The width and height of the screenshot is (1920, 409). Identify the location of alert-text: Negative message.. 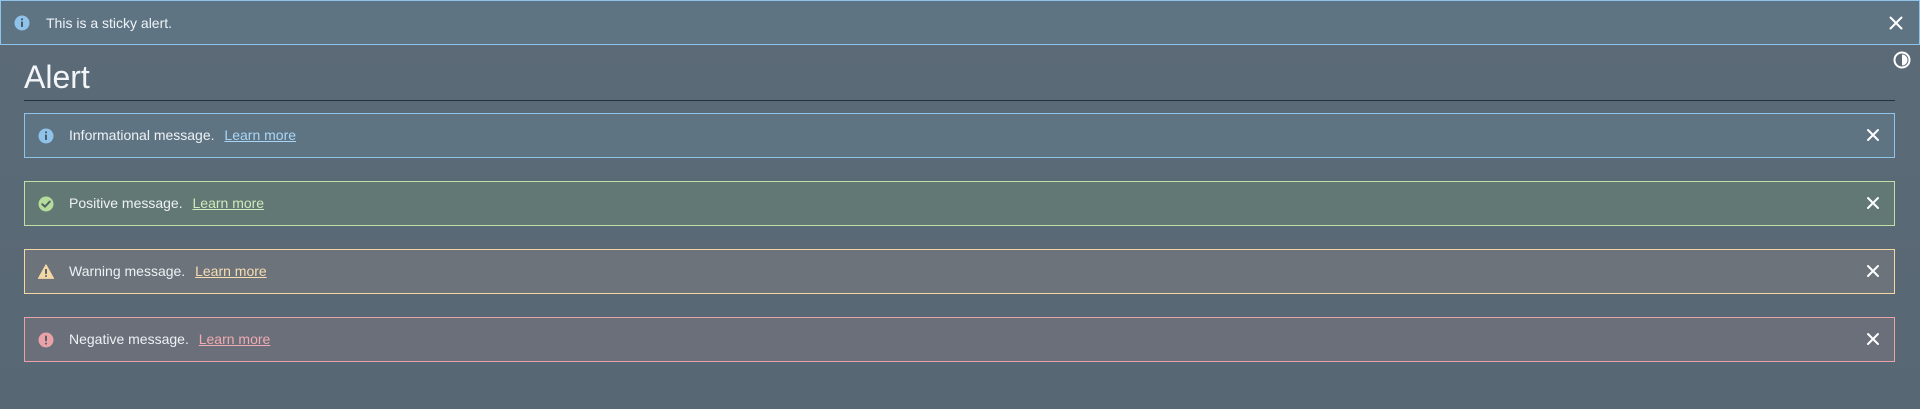
(129, 339).